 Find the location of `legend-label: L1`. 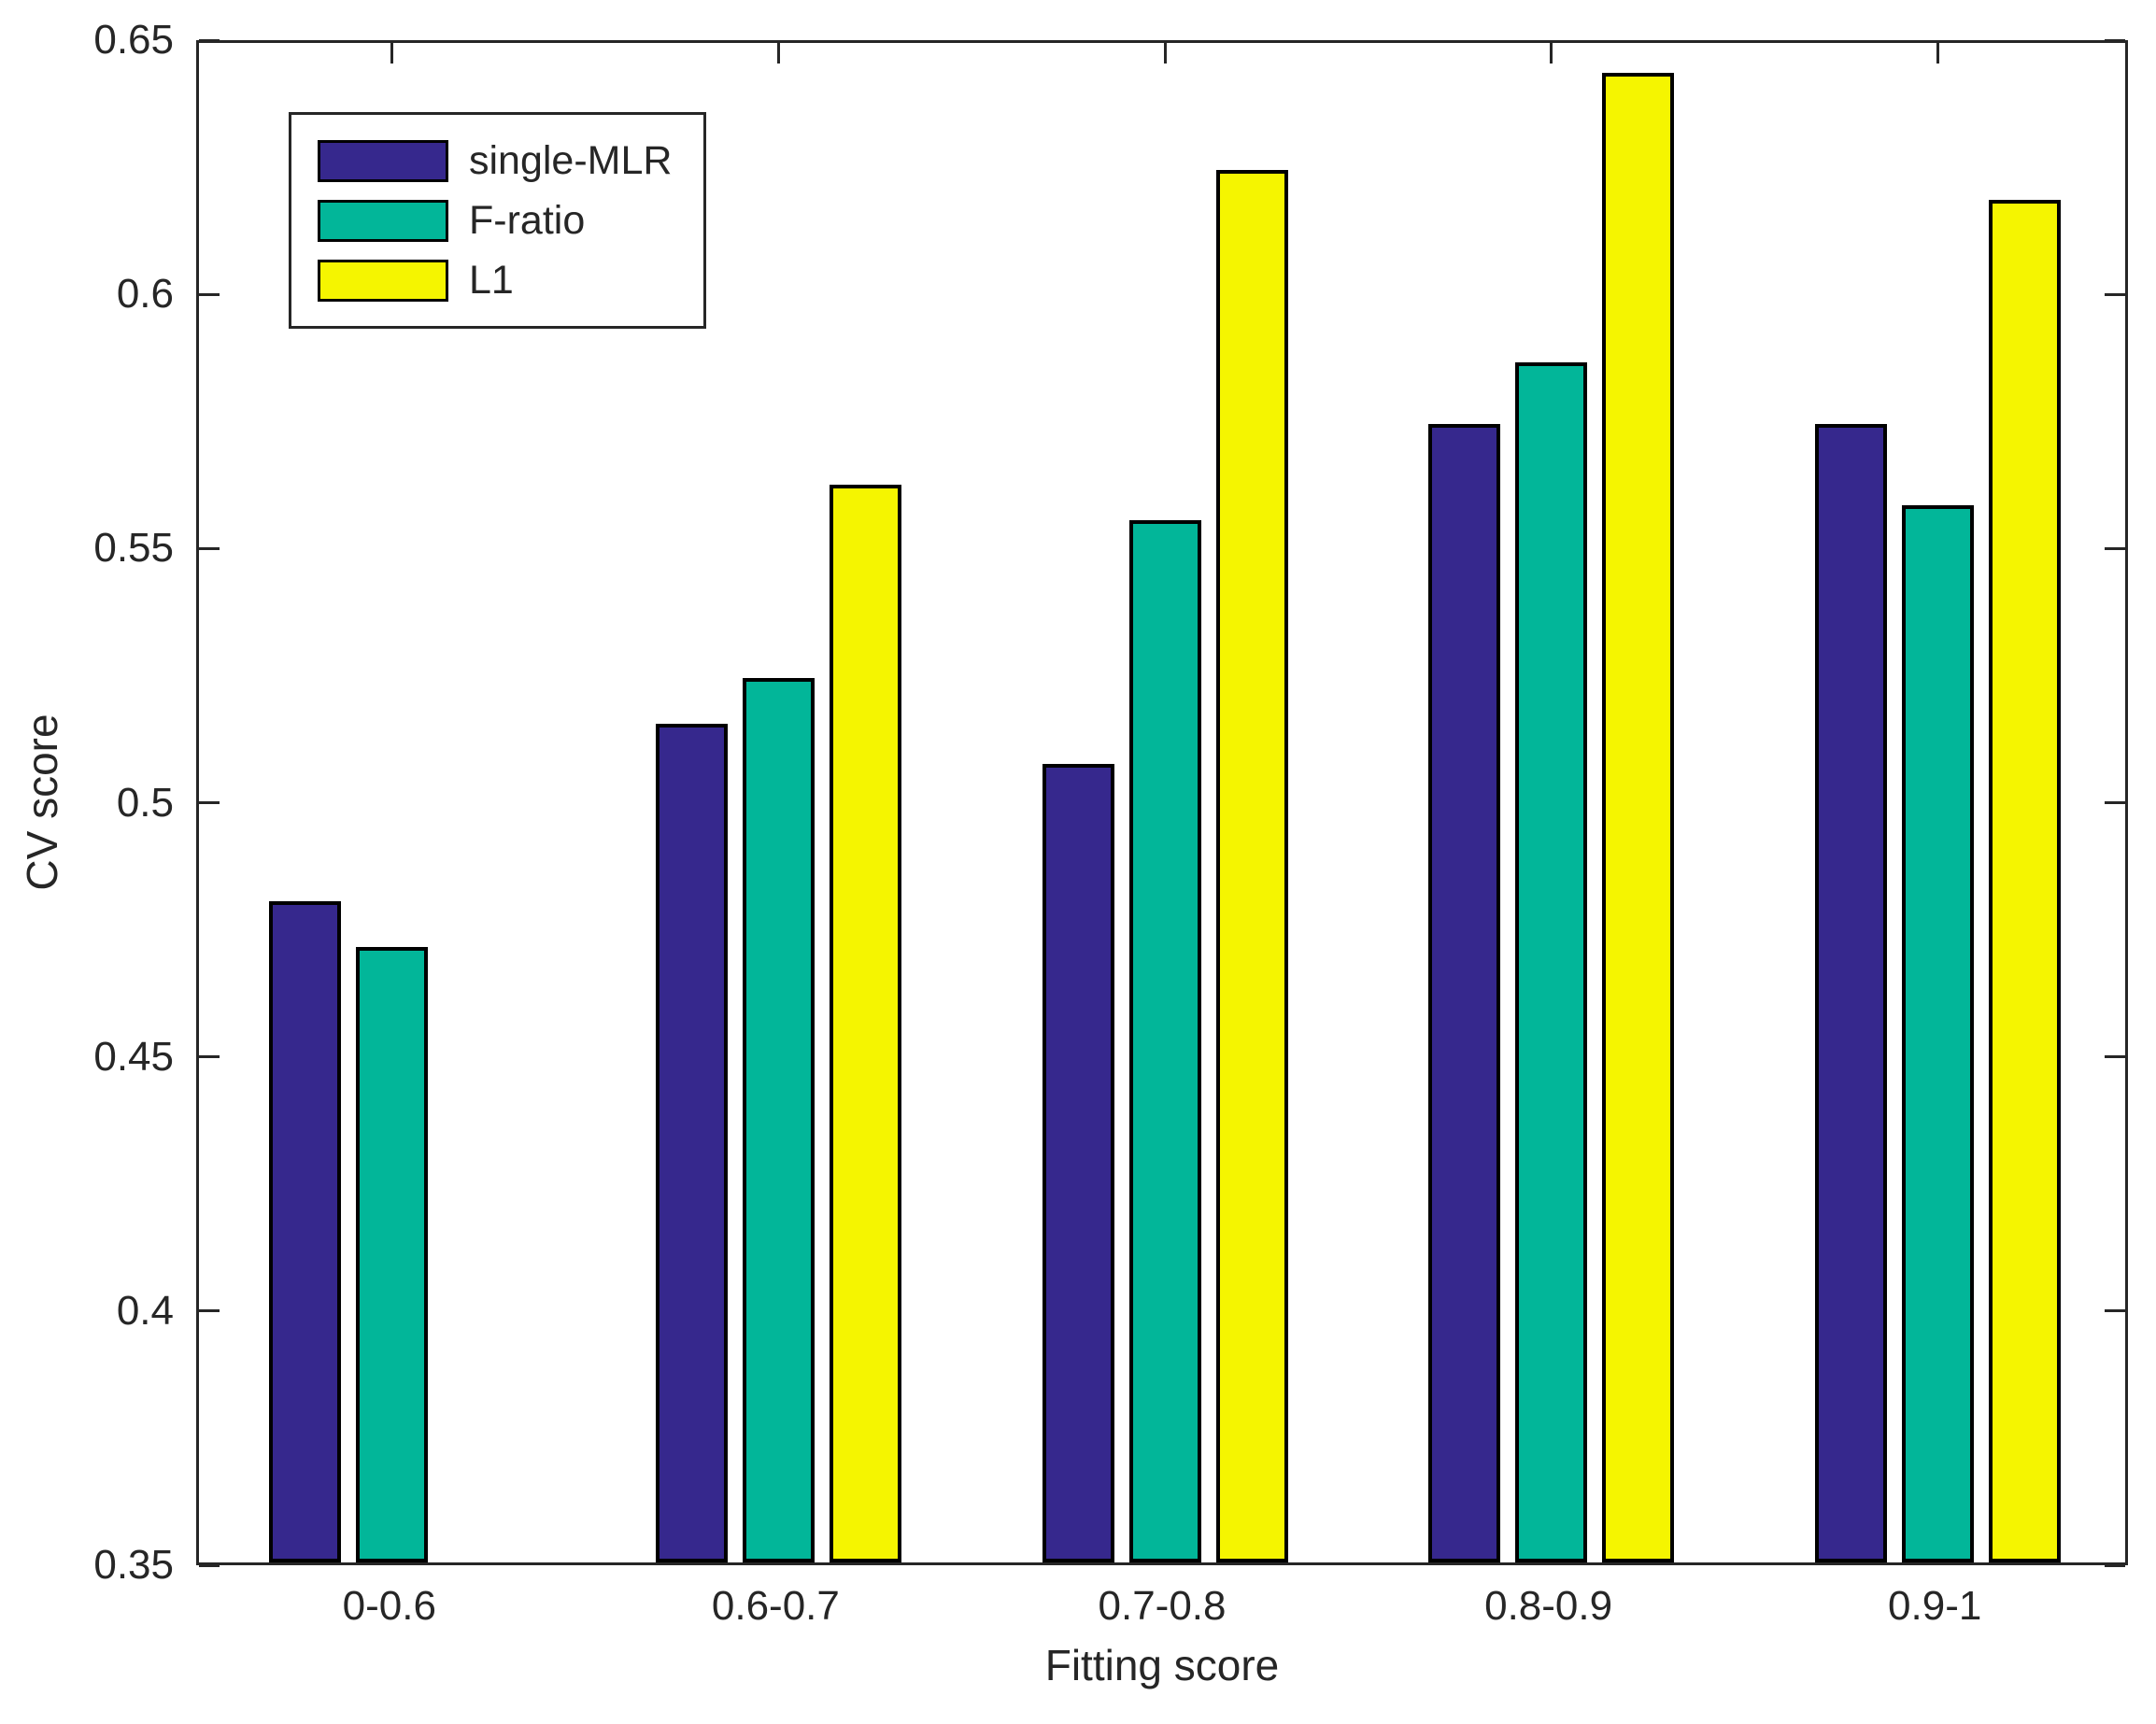

legend-label: L1 is located at coordinates (491, 280).